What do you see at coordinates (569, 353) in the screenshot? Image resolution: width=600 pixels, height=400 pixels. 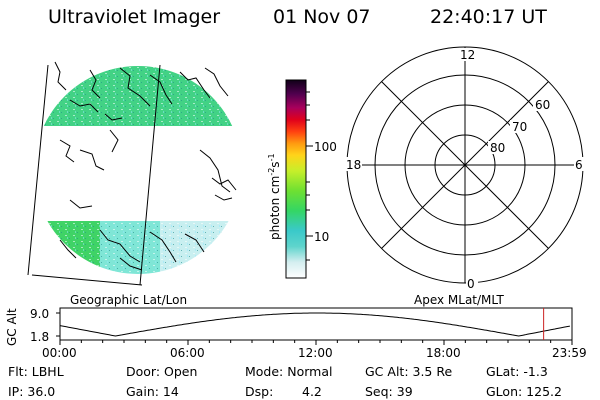 I see `timeline-xtick-2359: 23:59` at bounding box center [569, 353].